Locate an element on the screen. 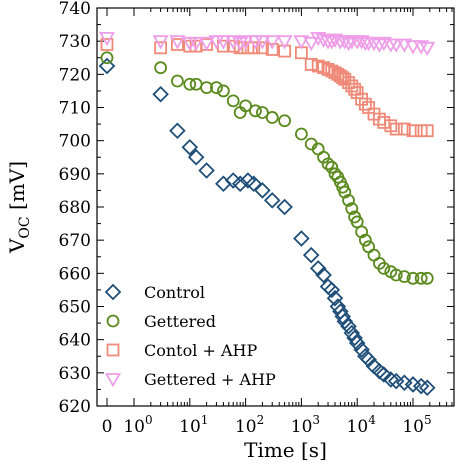 This screenshot has width=472, height=464. x-tick-label: 10¹ is located at coordinates (193, 425).